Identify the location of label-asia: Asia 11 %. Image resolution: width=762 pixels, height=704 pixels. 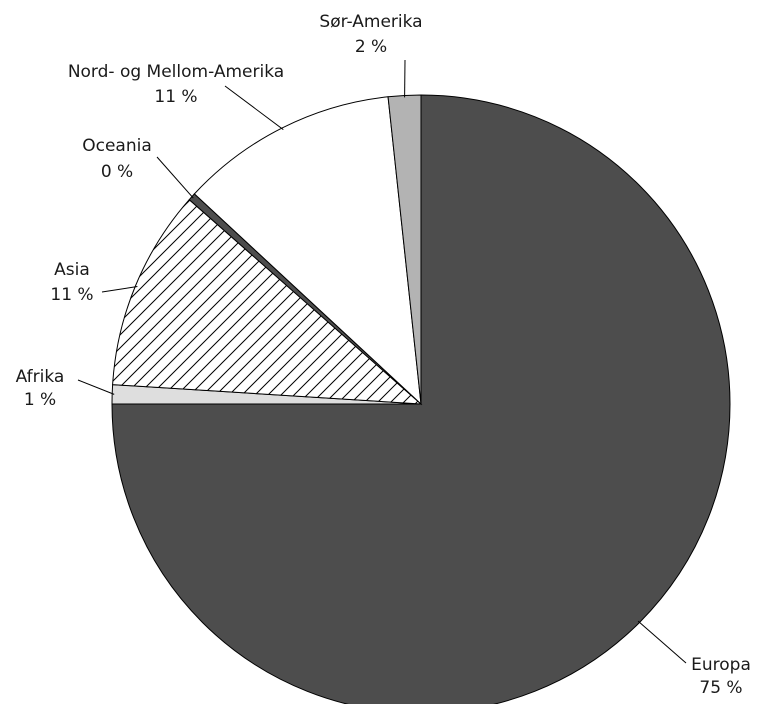
(71, 282).